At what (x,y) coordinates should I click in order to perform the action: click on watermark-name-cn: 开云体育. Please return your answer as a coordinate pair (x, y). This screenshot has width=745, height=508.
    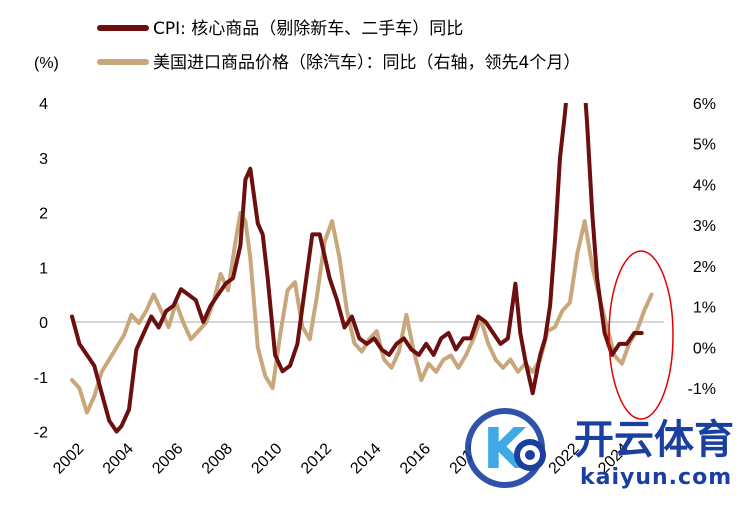
    Looking at the image, I should click on (654, 440).